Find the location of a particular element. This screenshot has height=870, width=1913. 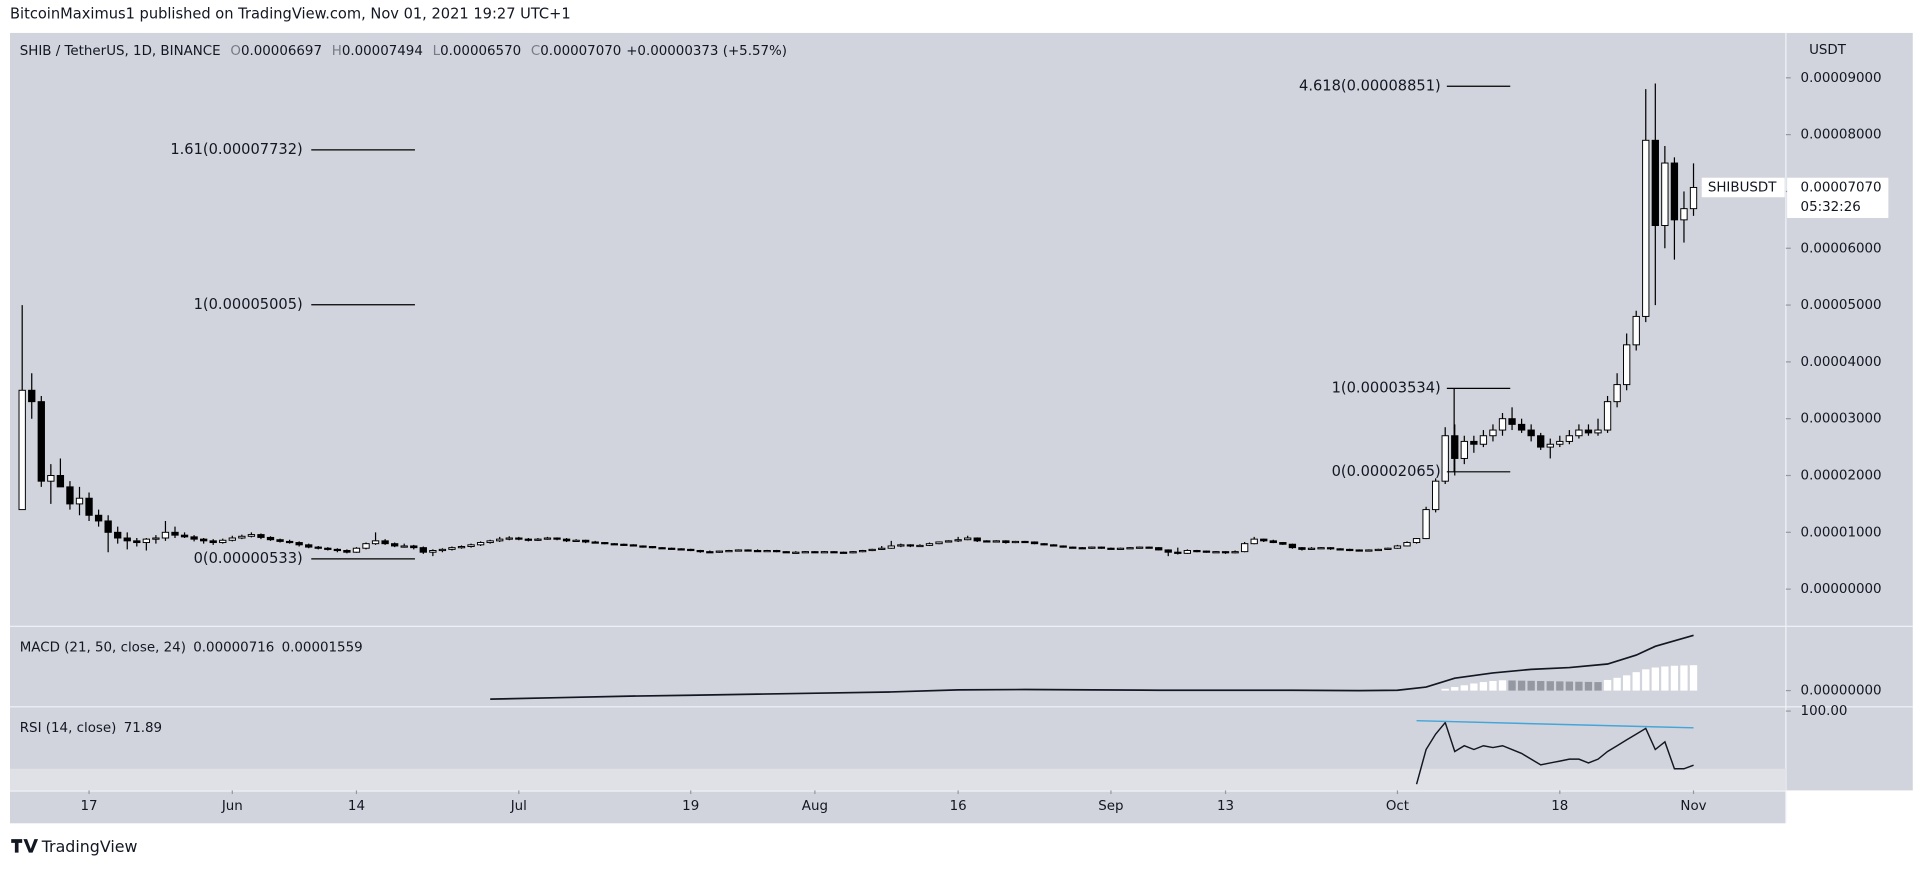

y-tick-label: 0.00008000 is located at coordinates (1841, 135).